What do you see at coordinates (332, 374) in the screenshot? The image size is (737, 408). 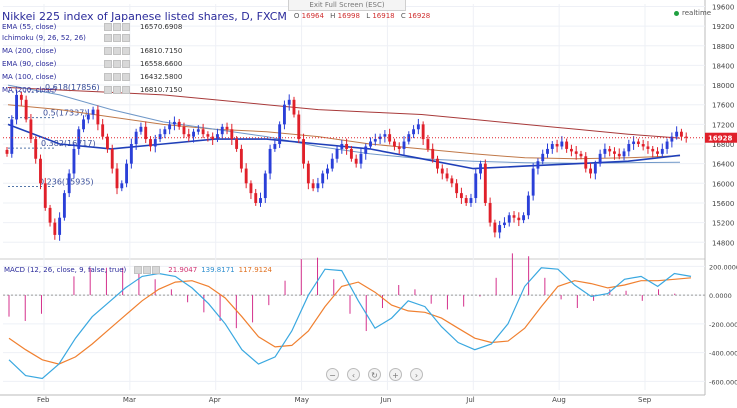 I see `zoom-out-icon: −` at bounding box center [332, 374].